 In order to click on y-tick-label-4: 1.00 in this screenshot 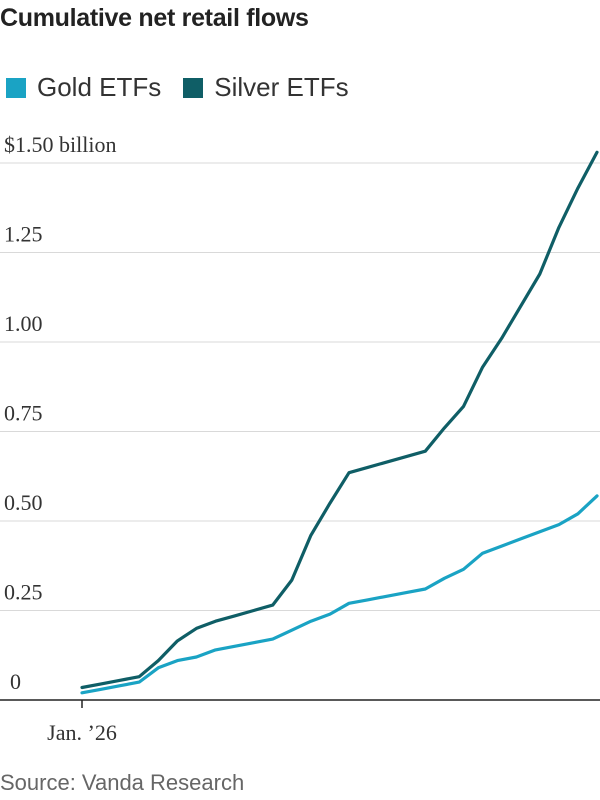, I will do `click(23, 323)`.